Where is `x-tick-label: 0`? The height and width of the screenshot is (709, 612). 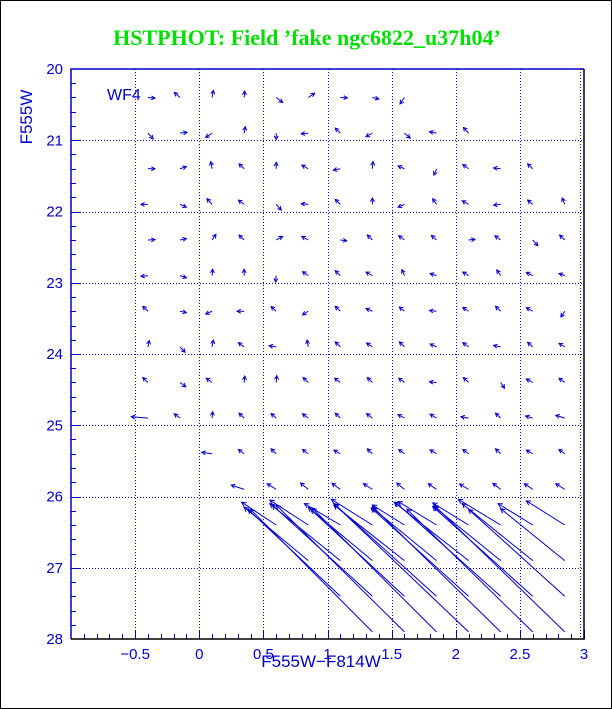 x-tick-label: 0 is located at coordinates (199, 654).